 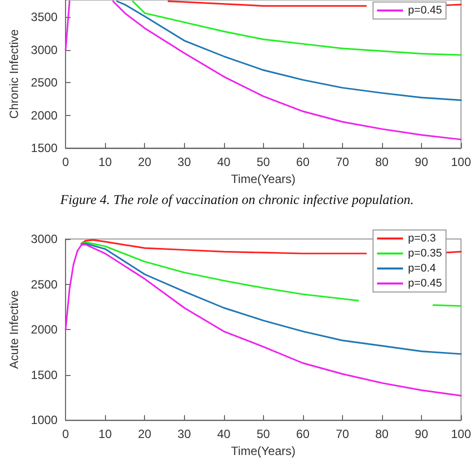 I want to click on y-tick-label: 3500, so click(x=44, y=17).